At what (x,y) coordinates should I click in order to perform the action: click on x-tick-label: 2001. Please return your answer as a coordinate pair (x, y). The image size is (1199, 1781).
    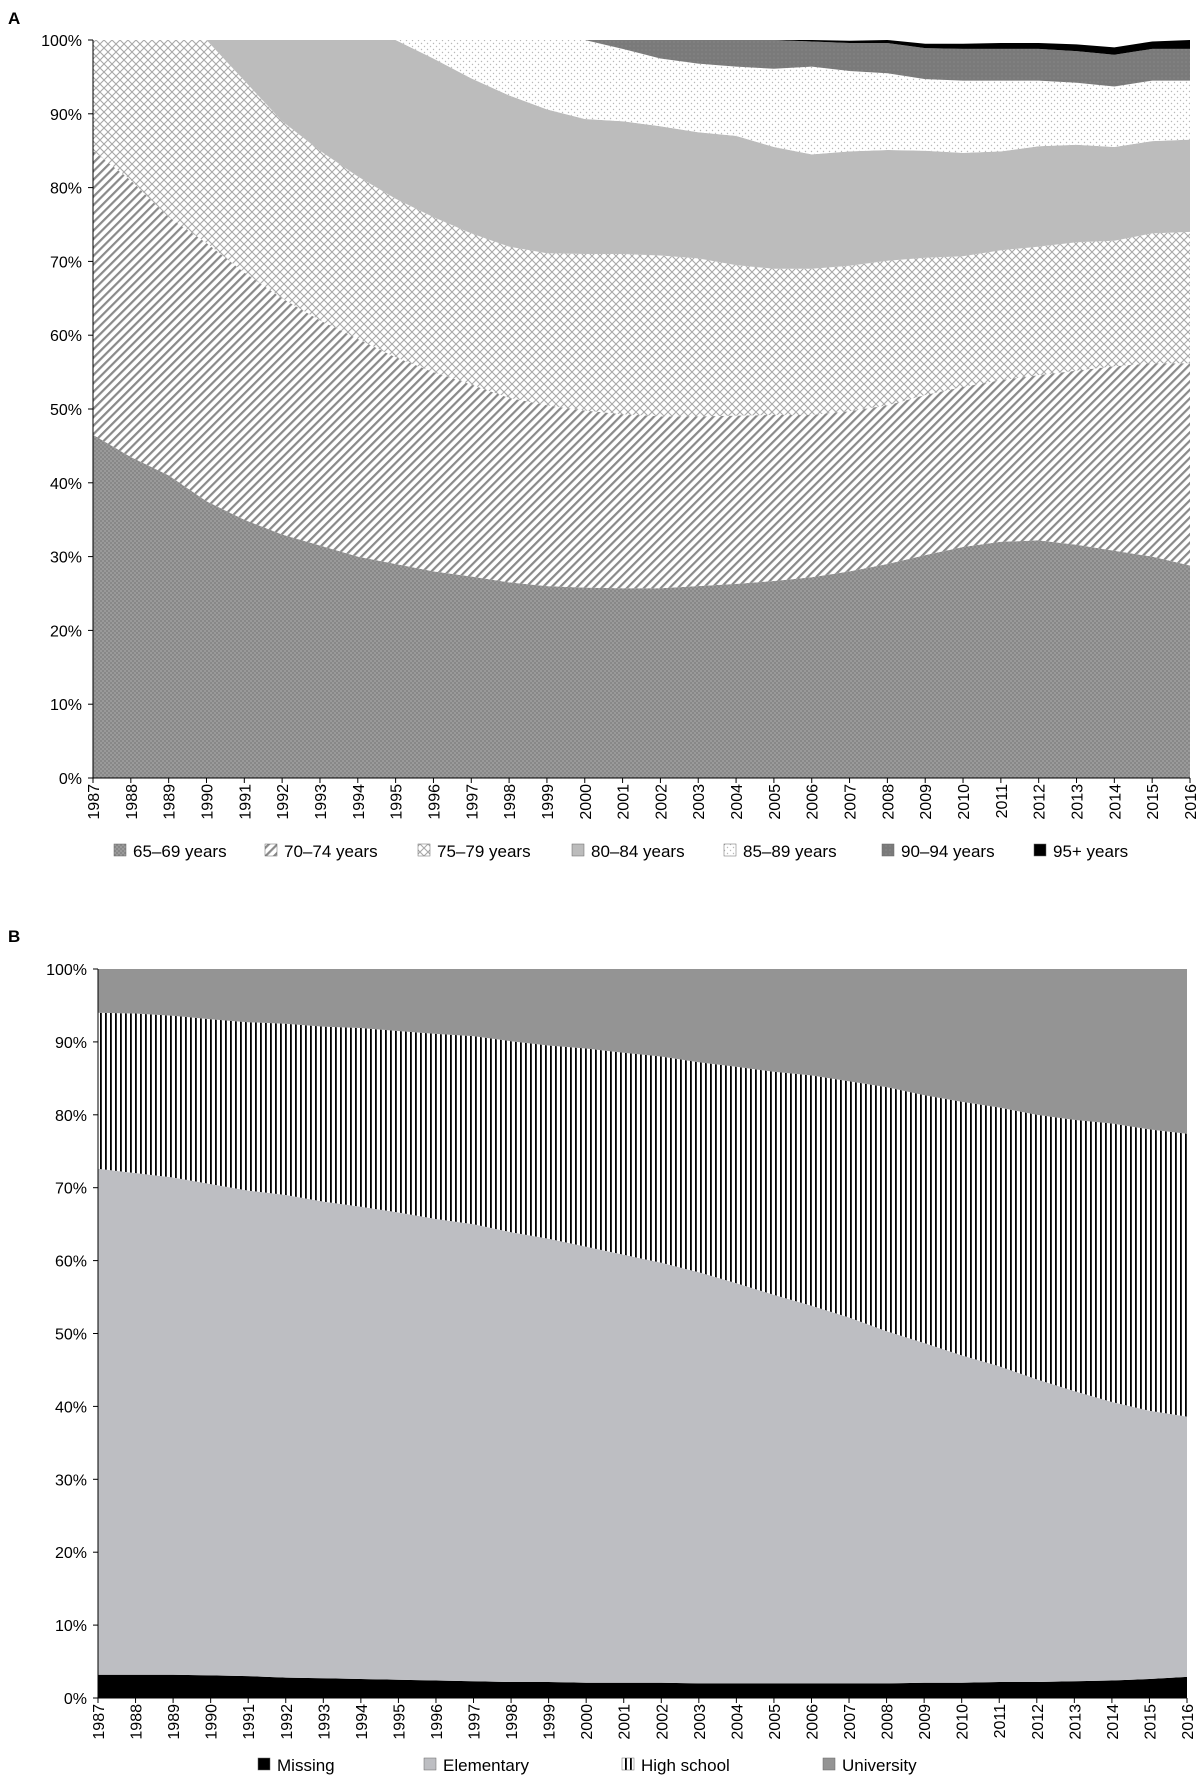
    Looking at the image, I should click on (625, 1722).